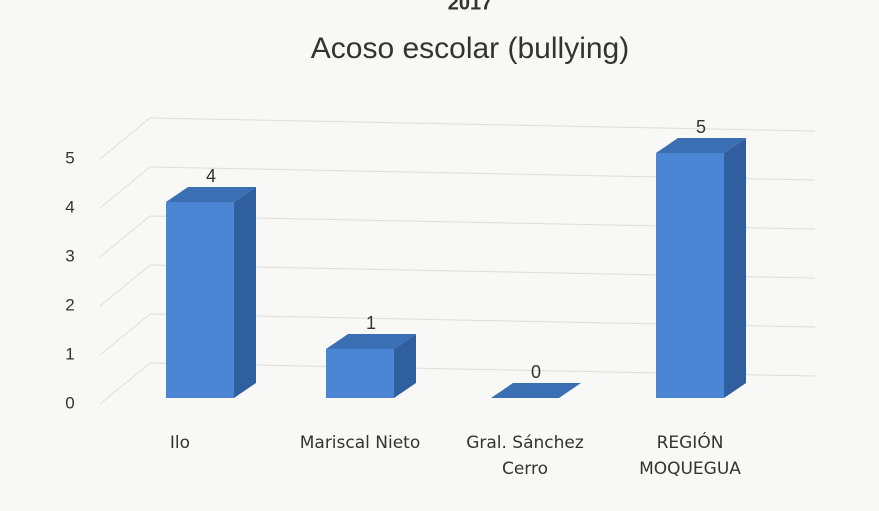 The height and width of the screenshot is (511, 879). I want to click on y-tick-label: 3, so click(69, 255).